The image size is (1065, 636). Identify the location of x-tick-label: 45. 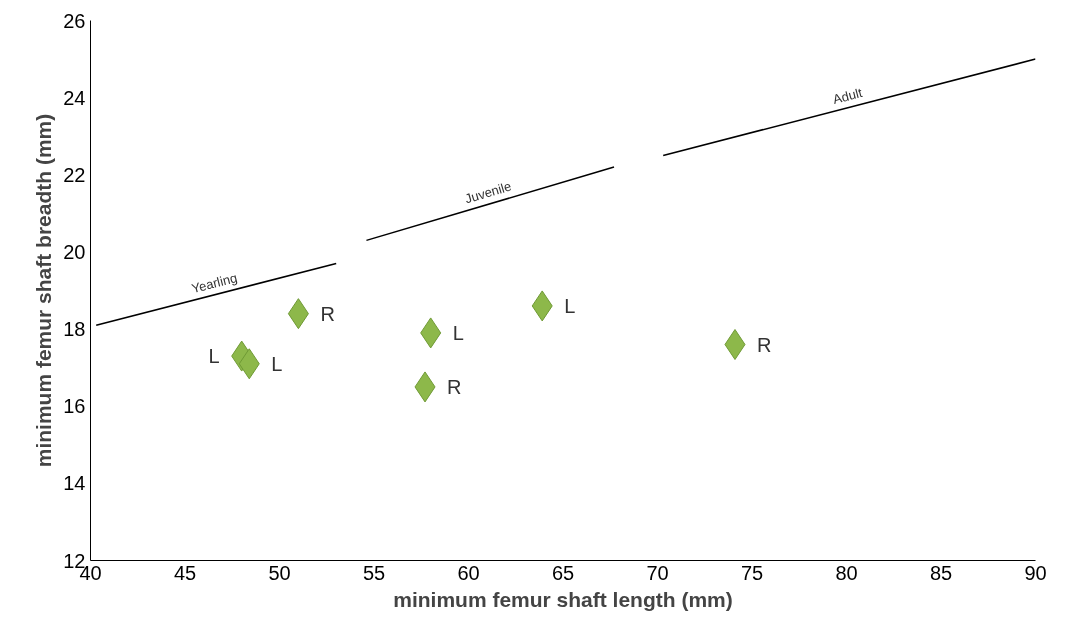
(185, 572).